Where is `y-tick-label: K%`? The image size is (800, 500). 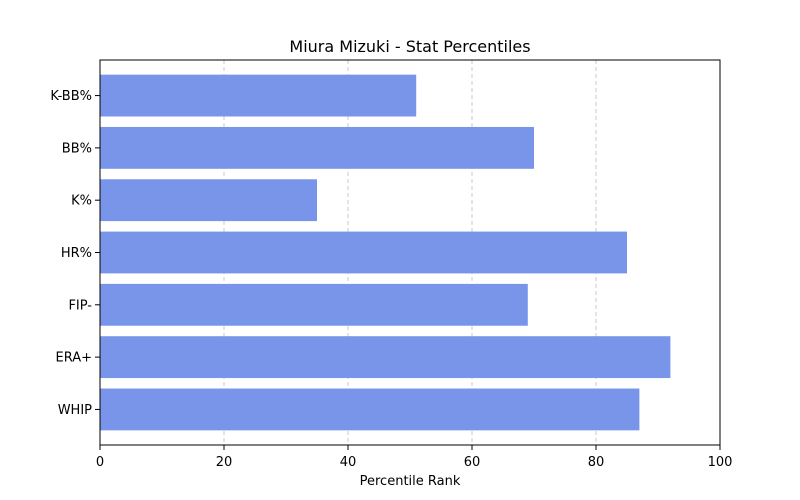
y-tick-label: K% is located at coordinates (81, 201).